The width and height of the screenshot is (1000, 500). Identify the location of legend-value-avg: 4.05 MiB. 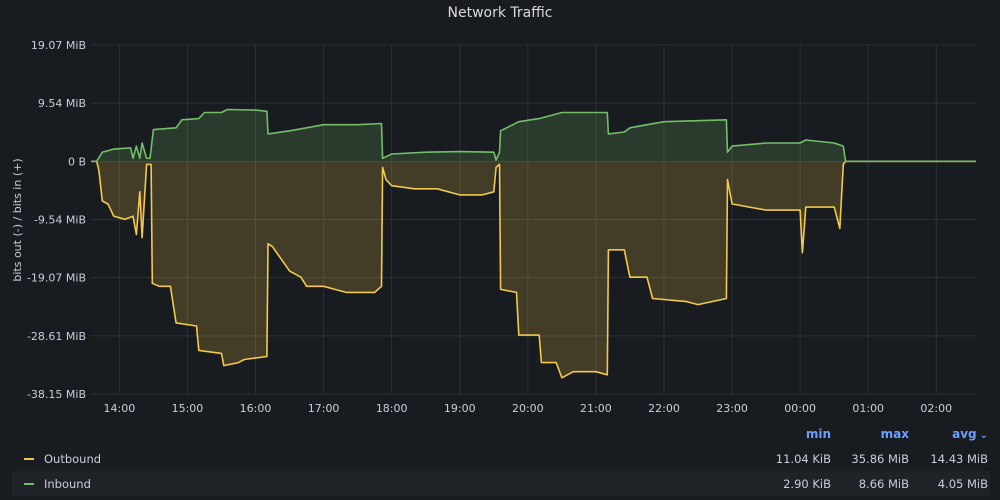
(962, 483).